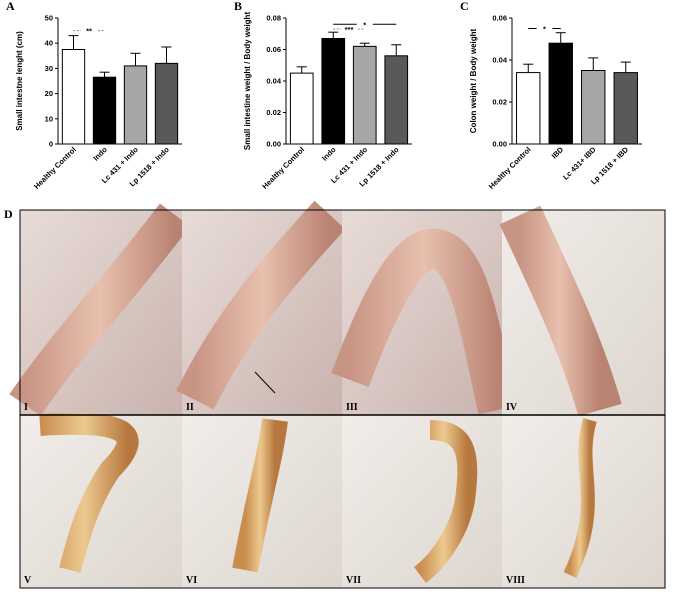 Image resolution: width=676 pixels, height=597 pixels. I want to click on y-tick-label: 0, so click(51, 144).